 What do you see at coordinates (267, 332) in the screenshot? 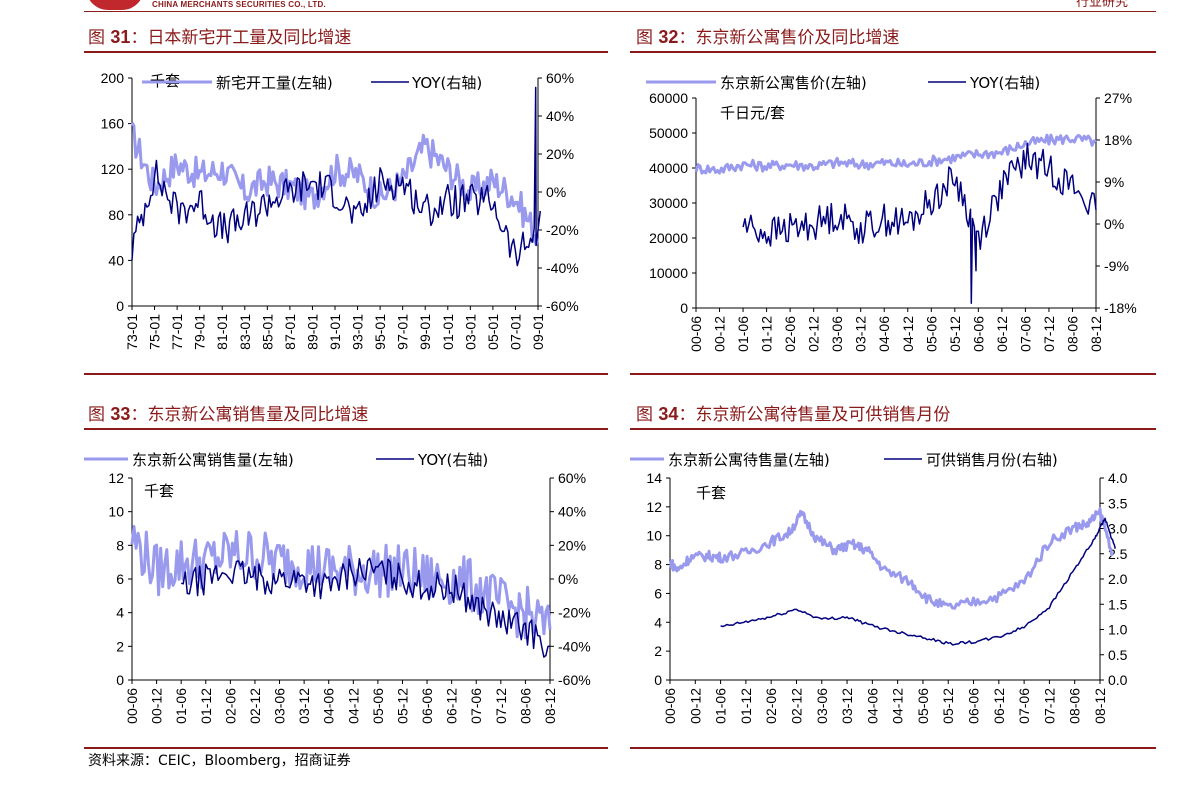
I see `x-tick-label: 85-01` at bounding box center [267, 332].